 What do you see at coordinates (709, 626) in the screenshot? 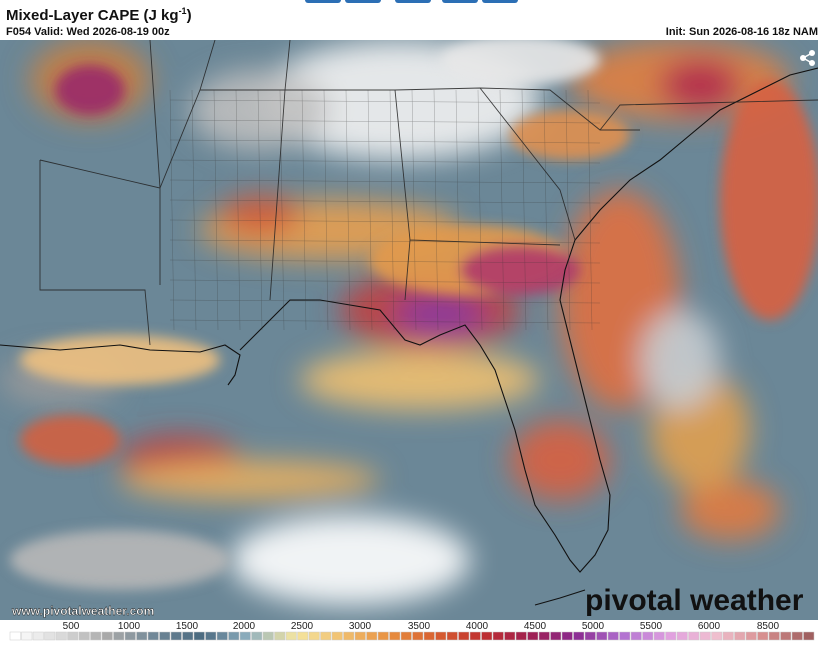
I see `colorbar-label: 6000` at bounding box center [709, 626].